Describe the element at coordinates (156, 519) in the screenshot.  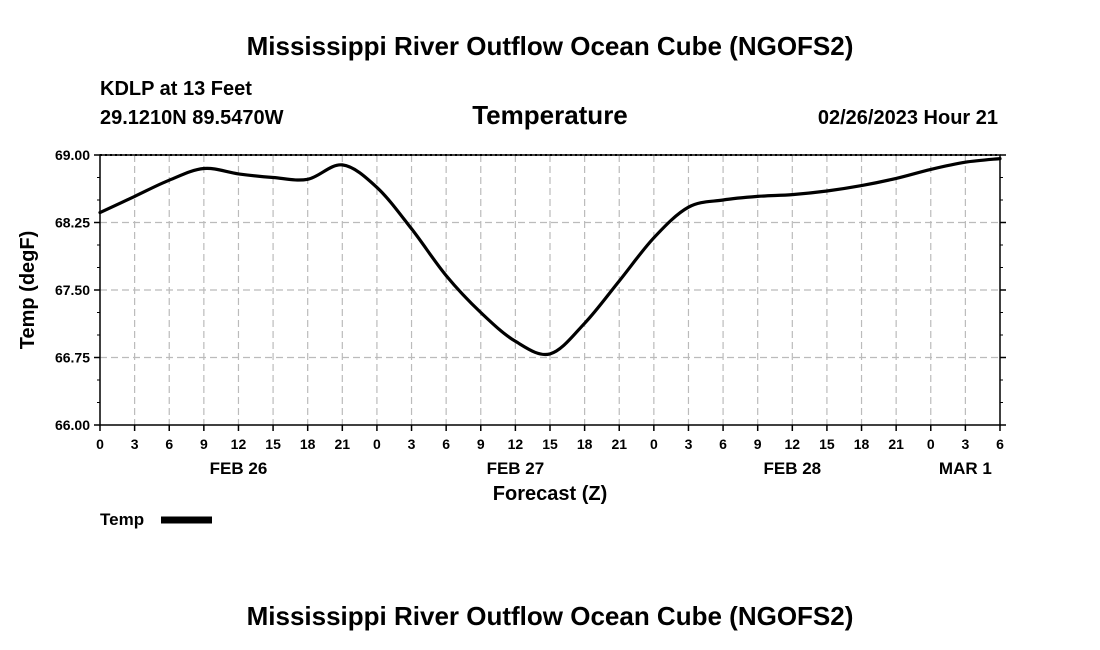
I see `legend: Temp` at that location.